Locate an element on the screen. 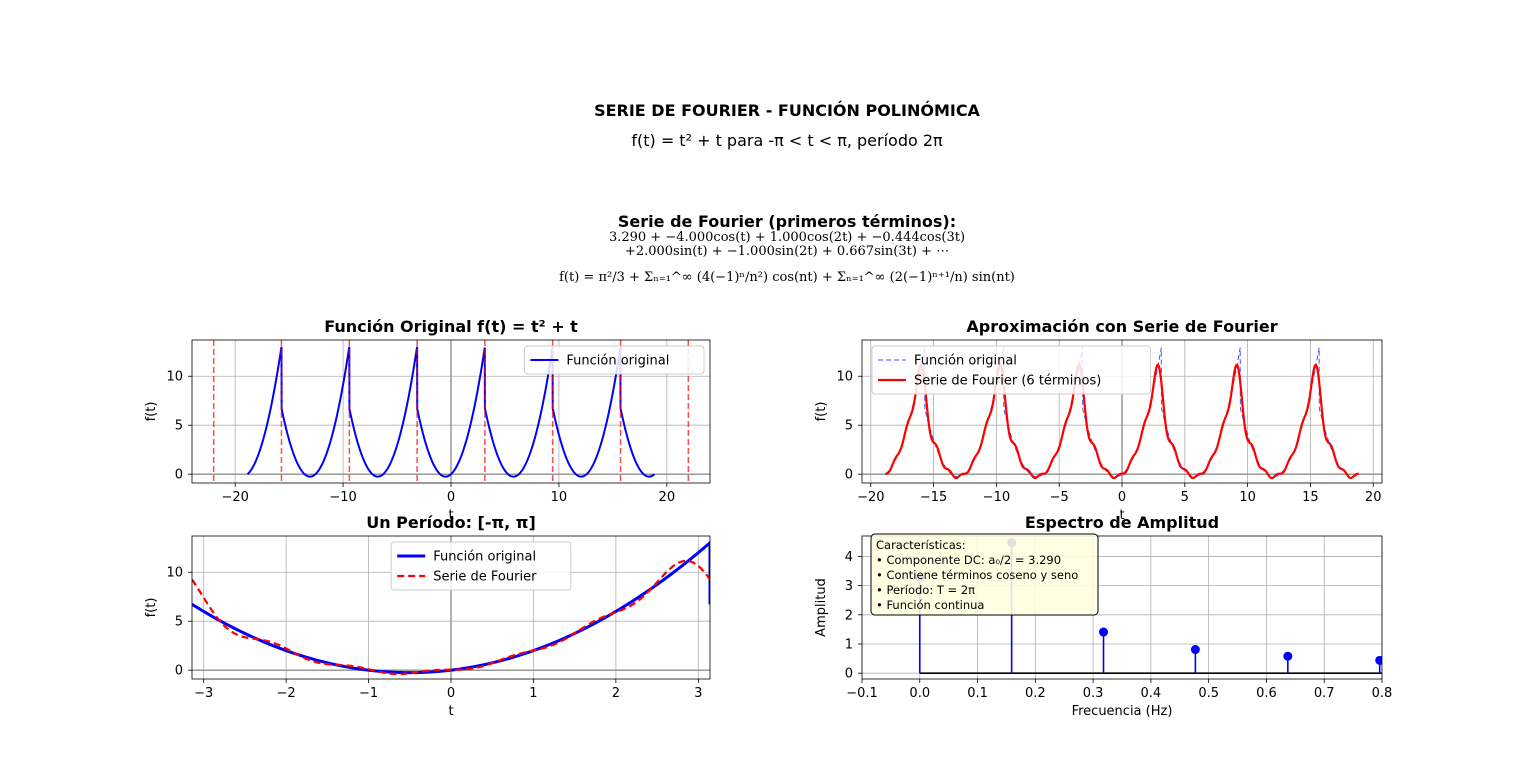 The image size is (1536, 762). series-title: Serie de Fourier (primeros términos): is located at coordinates (787, 221).